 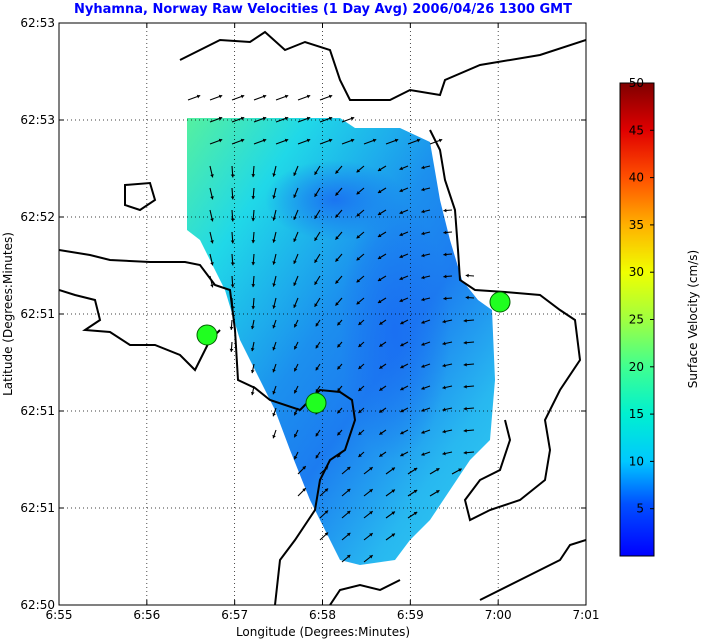 What do you see at coordinates (636, 225) in the screenshot?
I see `colorbar-tick-label: 35` at bounding box center [636, 225].